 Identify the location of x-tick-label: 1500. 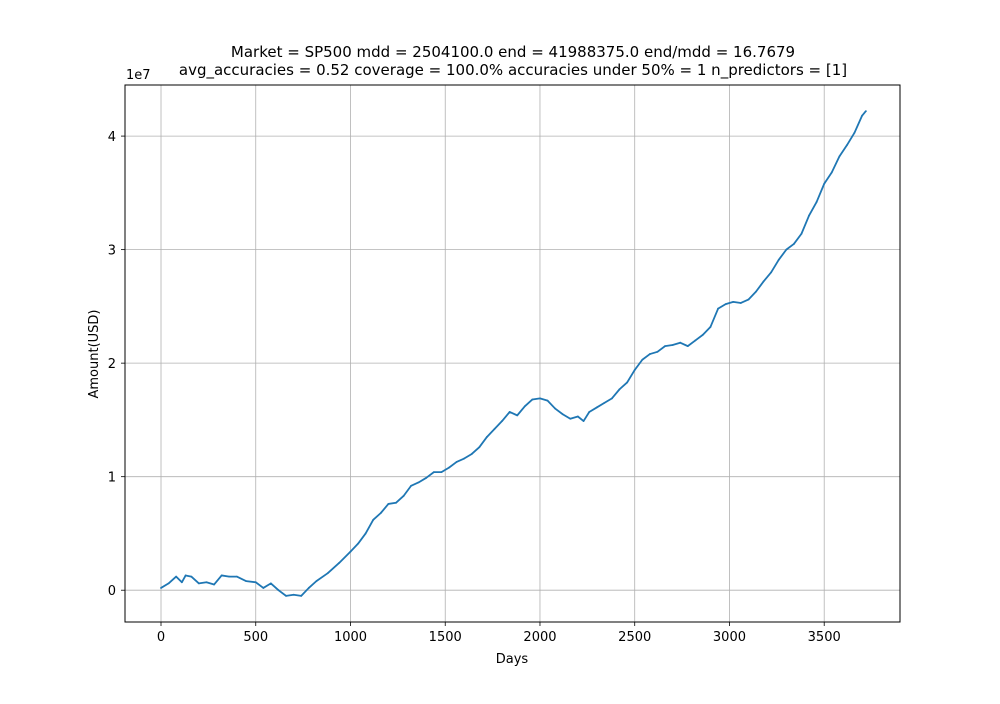
(445, 637).